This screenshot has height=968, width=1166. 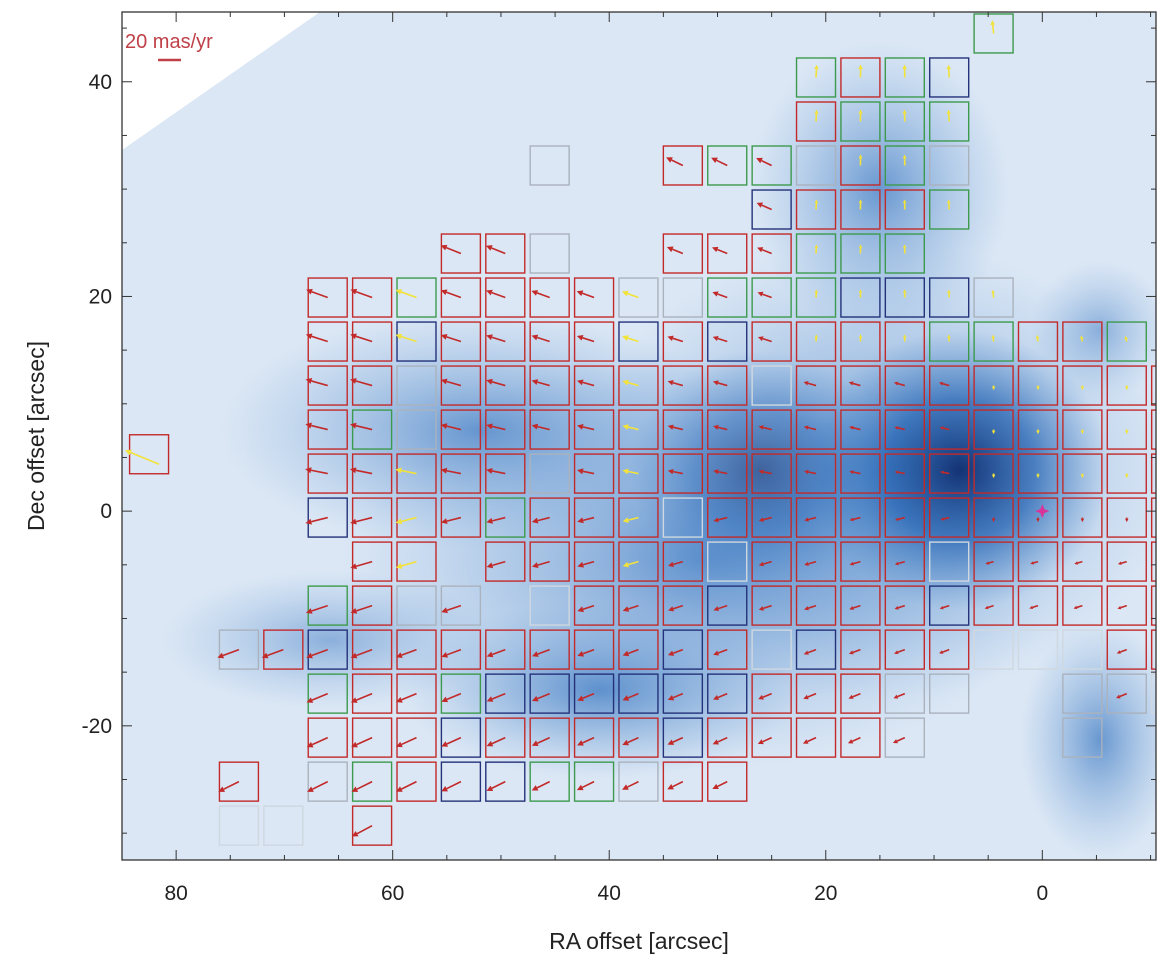 I want to click on scale-bar: 20 mas/yr, so click(x=169, y=46).